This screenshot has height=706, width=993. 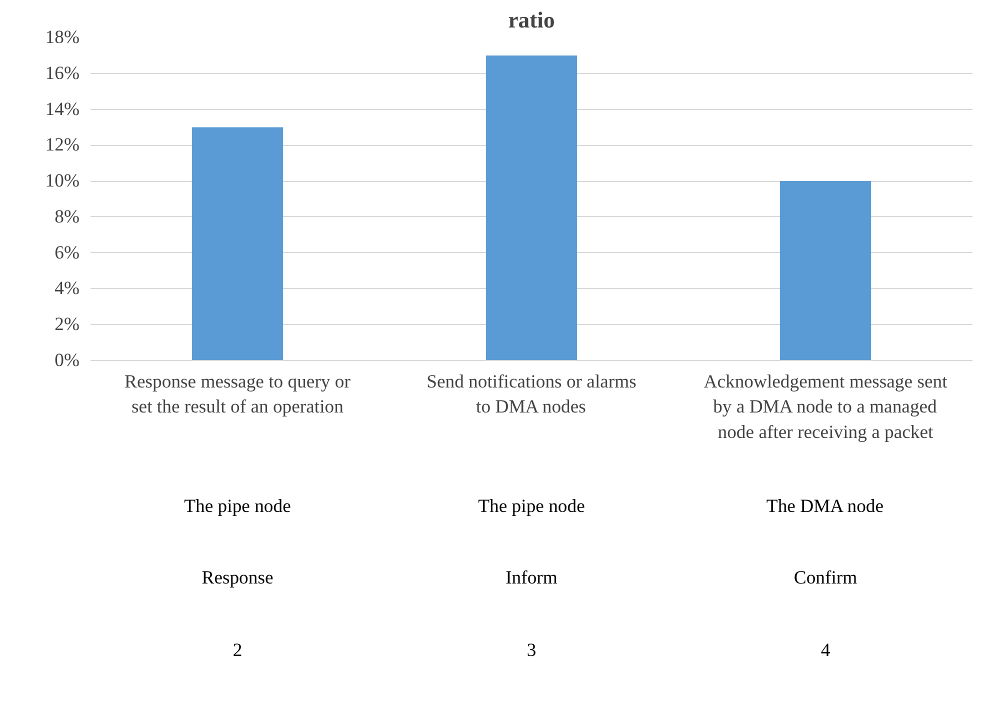 I want to click on x-tick-label: Send notifications or alarms to DMA nodes, so click(x=531, y=395).